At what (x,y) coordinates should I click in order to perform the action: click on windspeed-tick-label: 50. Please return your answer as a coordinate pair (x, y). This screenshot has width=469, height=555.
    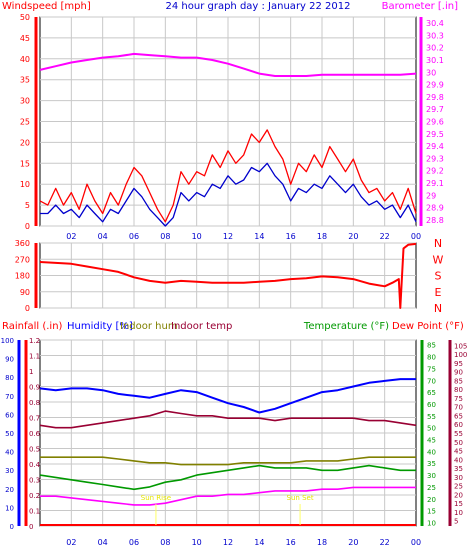
    Looking at the image, I should click on (25, 17).